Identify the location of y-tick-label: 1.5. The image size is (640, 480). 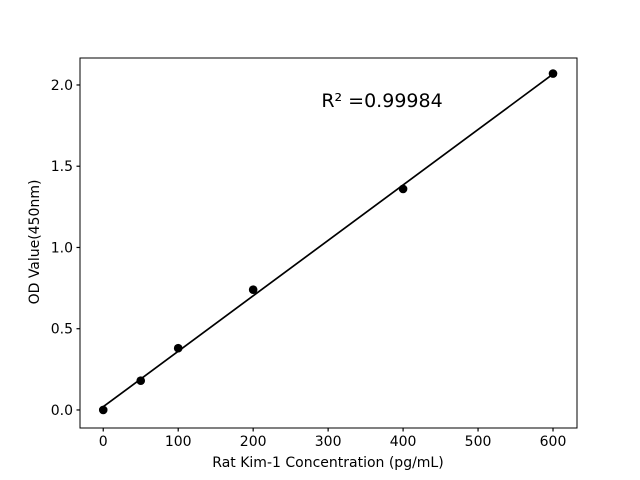
(62, 167).